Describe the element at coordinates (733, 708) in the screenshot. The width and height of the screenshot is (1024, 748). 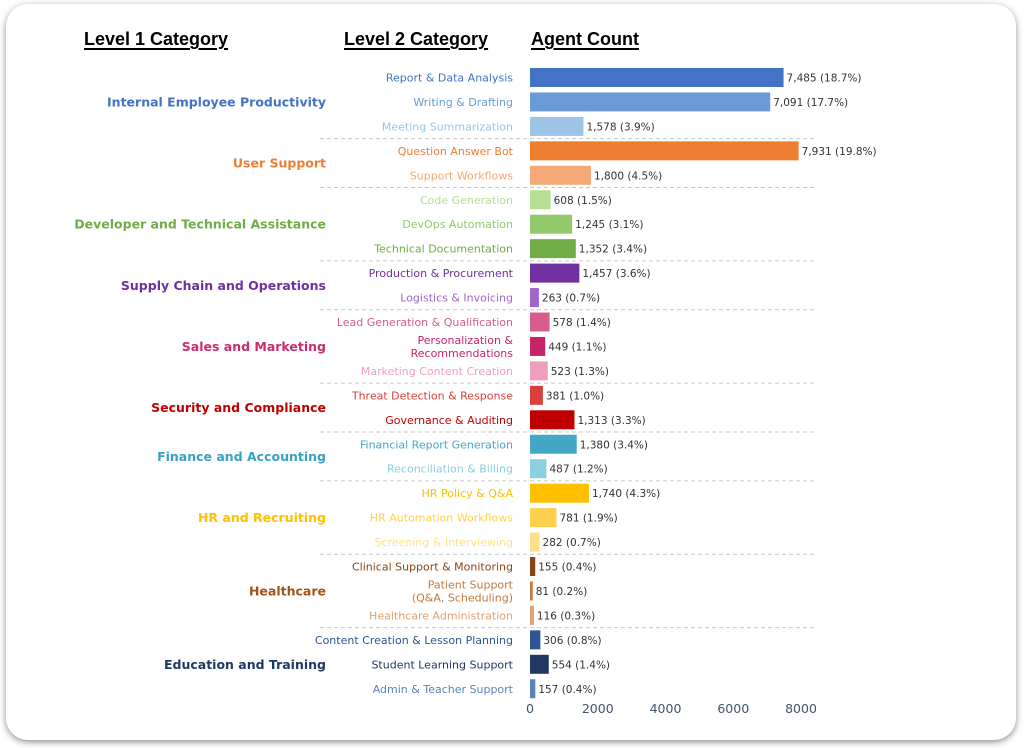
I see `x-tick-label: 6000` at that location.